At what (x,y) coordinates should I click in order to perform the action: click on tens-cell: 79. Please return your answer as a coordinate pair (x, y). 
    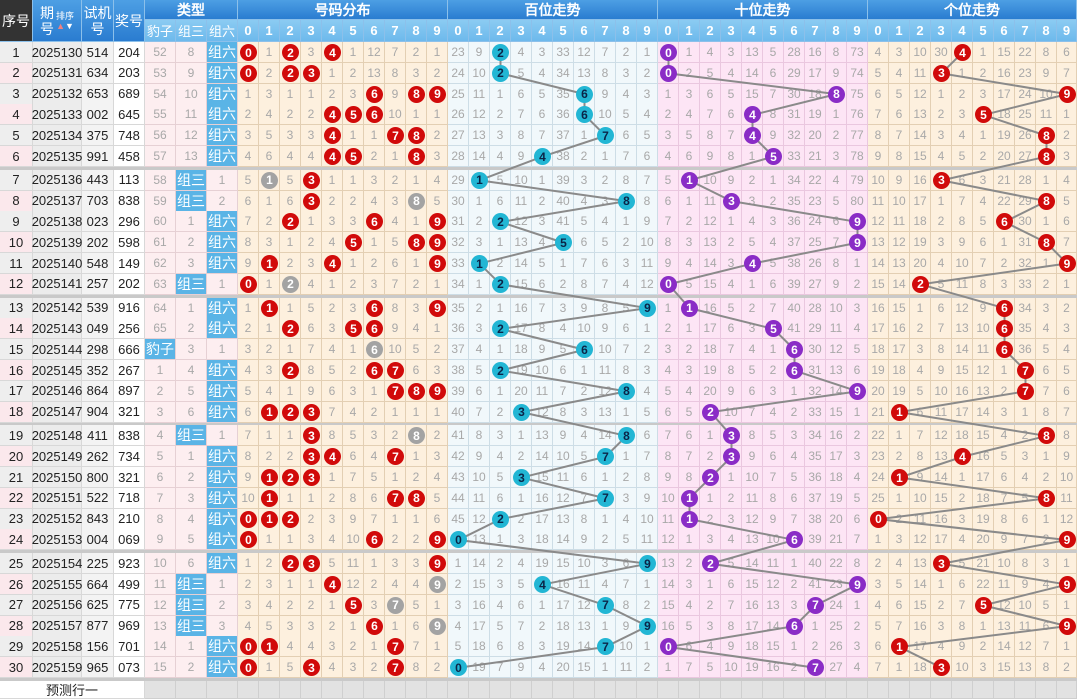
    Looking at the image, I should click on (857, 180).